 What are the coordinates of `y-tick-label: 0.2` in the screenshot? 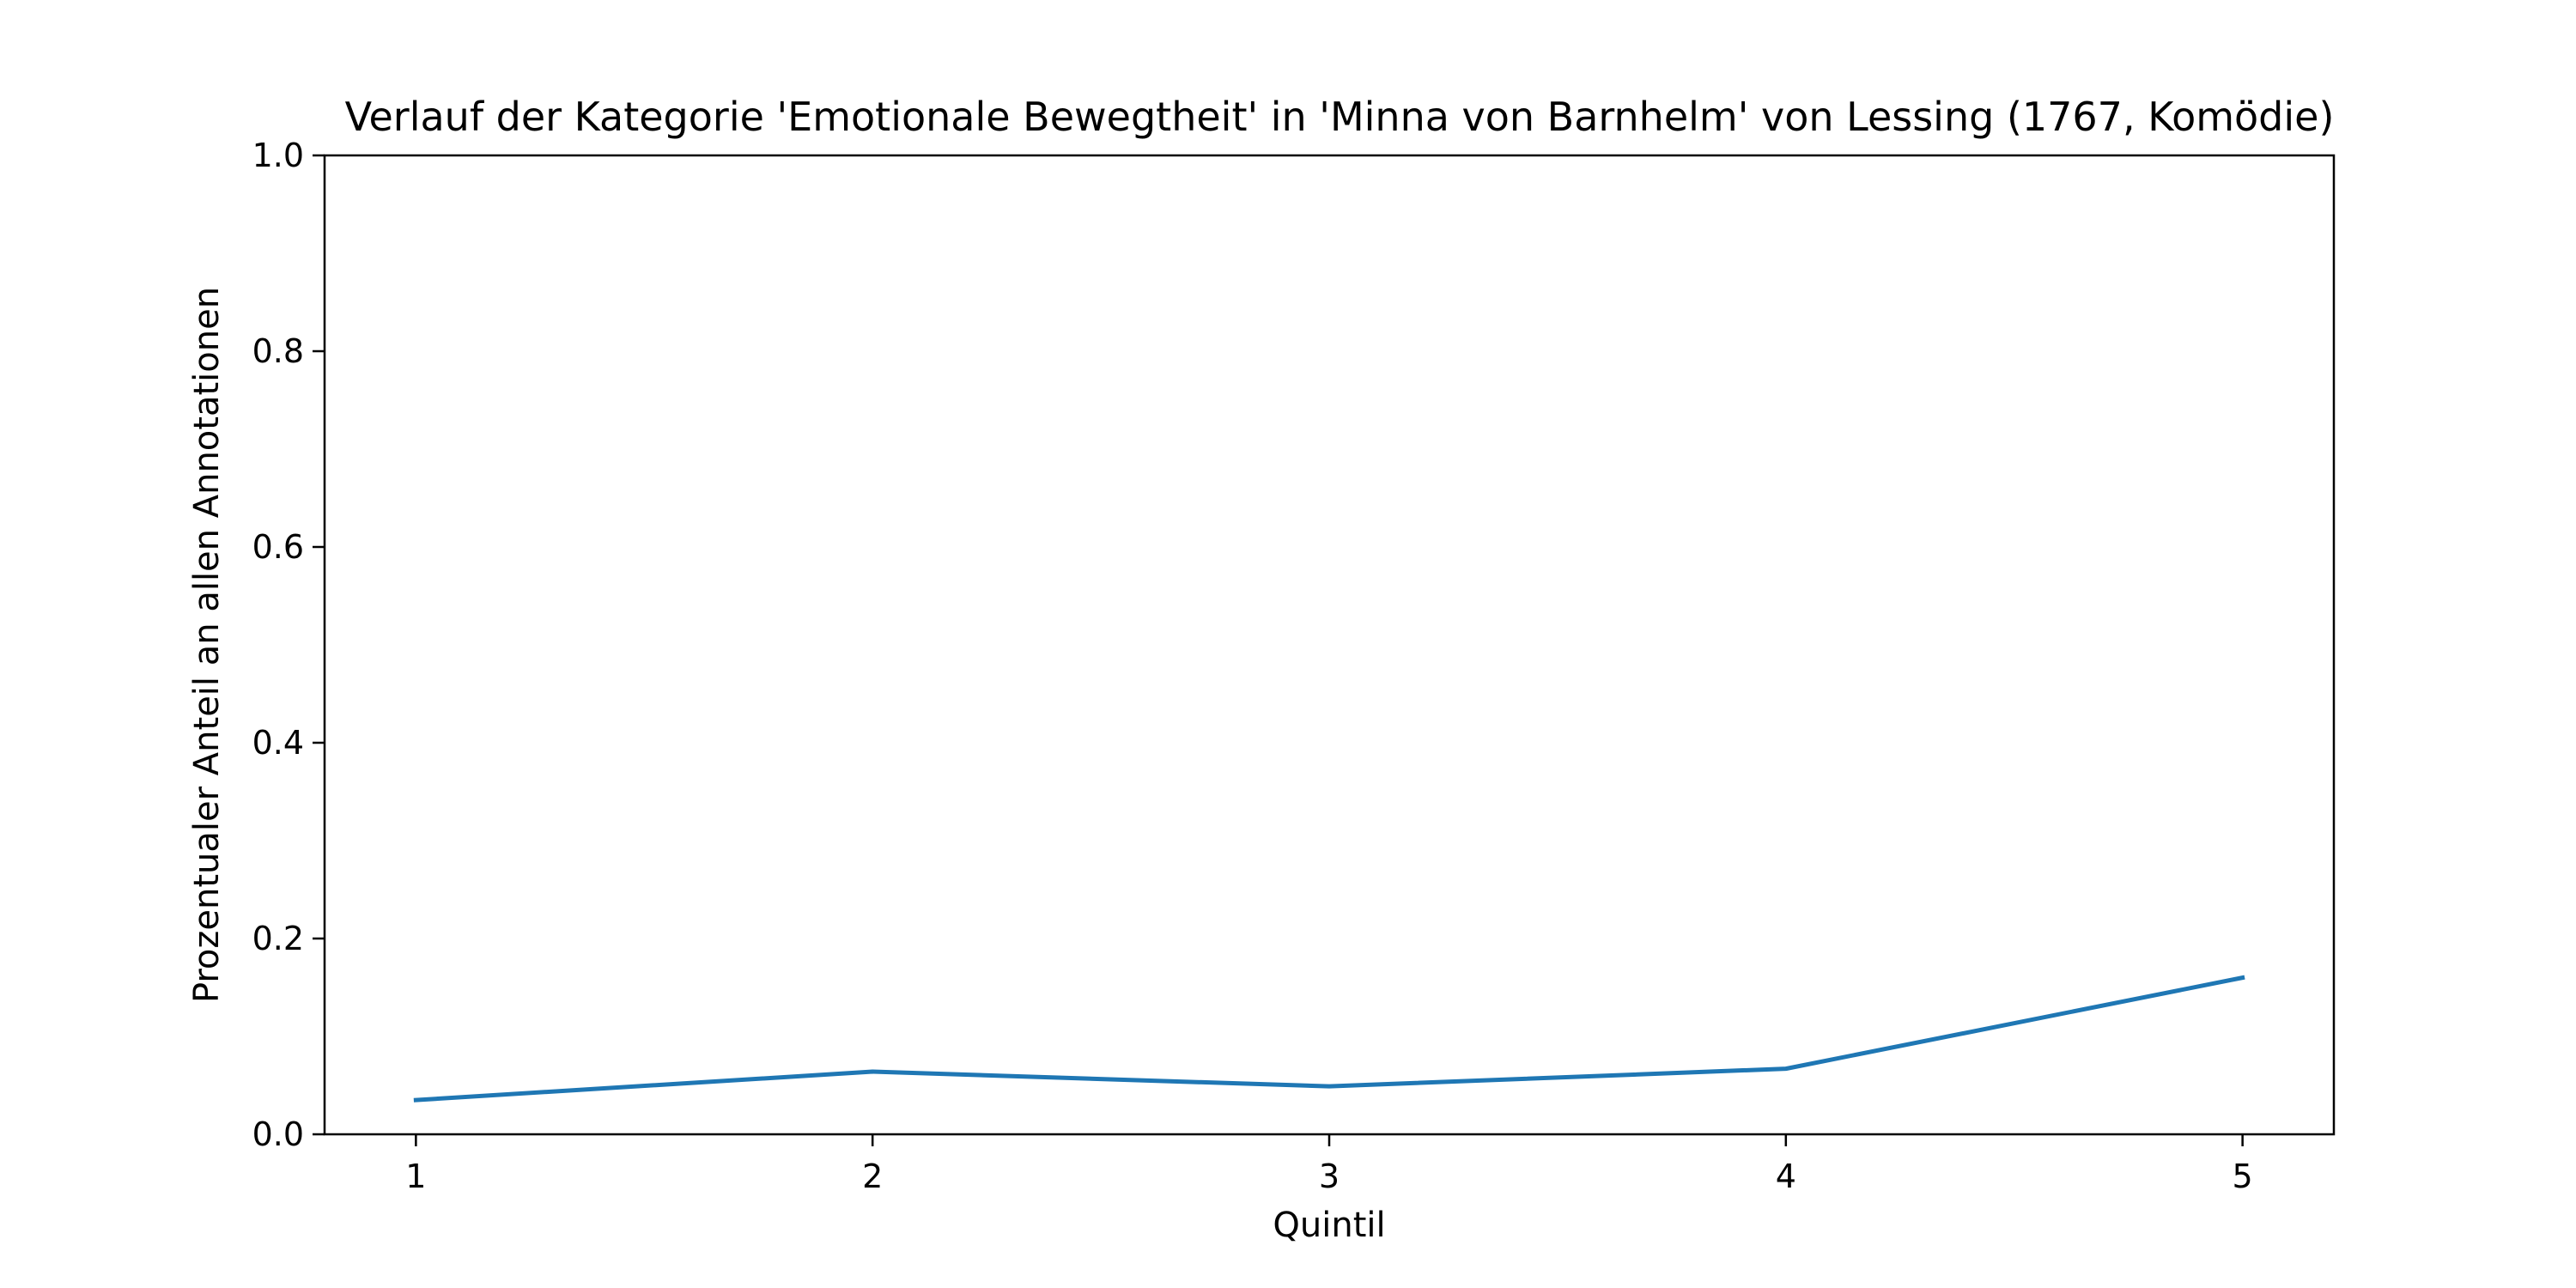 It's located at (278, 939).